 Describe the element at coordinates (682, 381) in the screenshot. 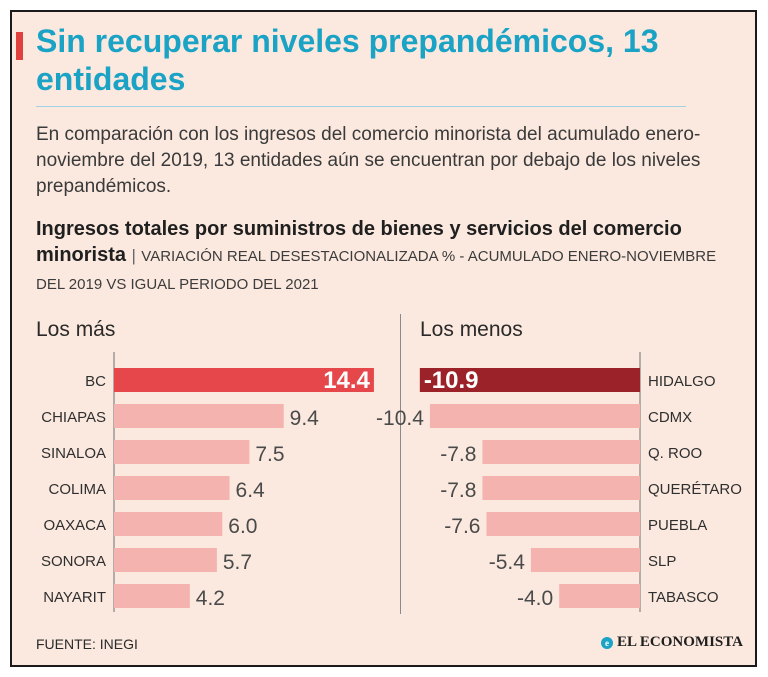

I see `category-label: HIDALGO` at that location.